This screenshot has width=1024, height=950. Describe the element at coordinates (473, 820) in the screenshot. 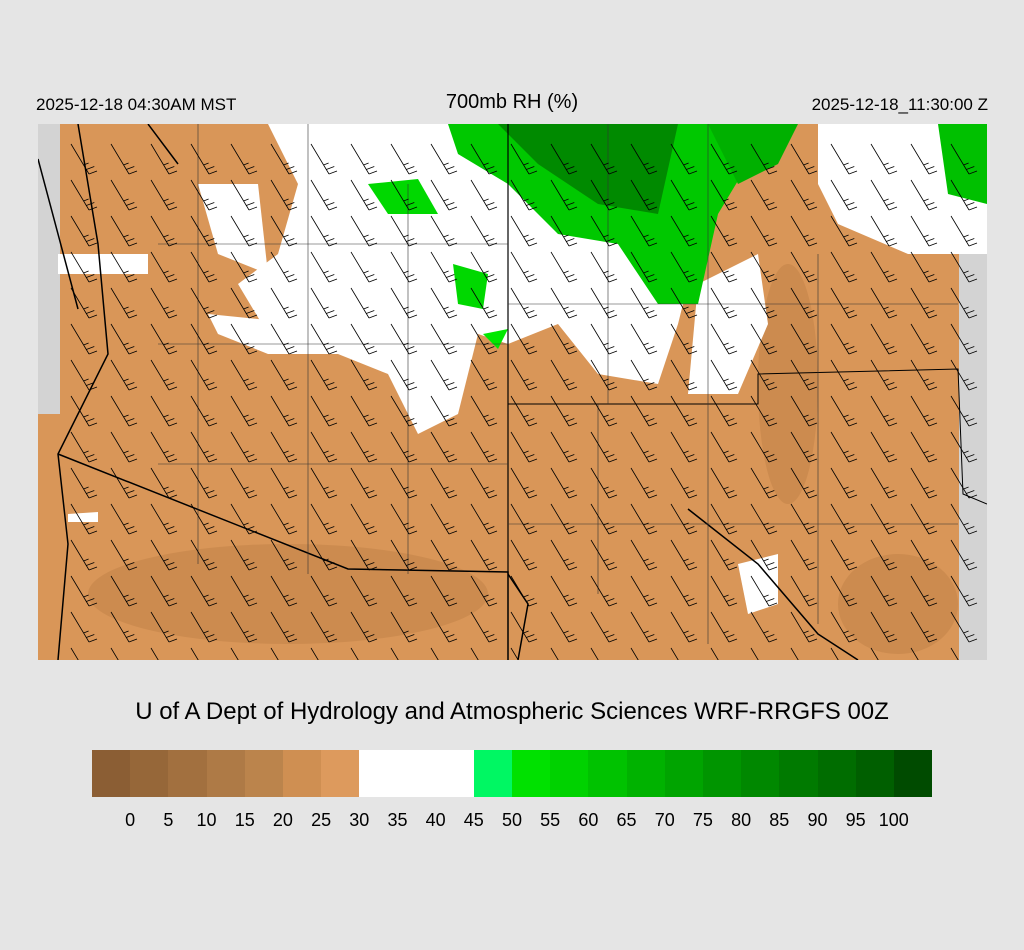

I see `colorbar-label: 45` at that location.